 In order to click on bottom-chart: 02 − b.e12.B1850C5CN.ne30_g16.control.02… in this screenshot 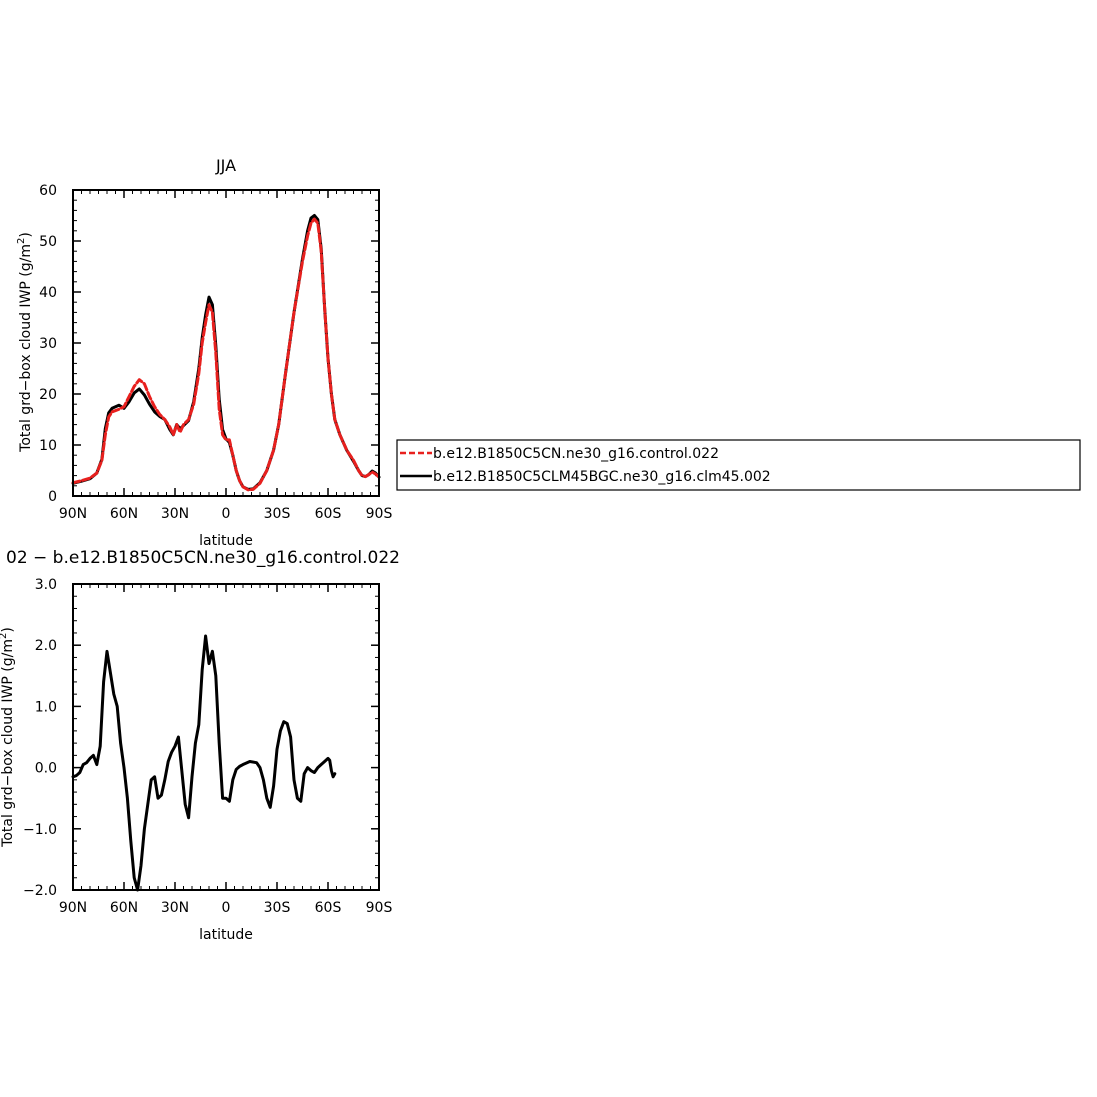, I will do `click(200, 745)`.